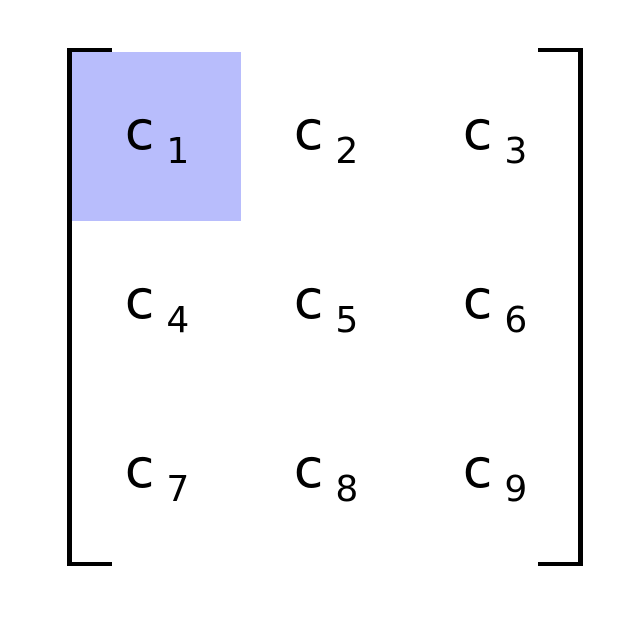 This screenshot has height=621, width=622. What do you see at coordinates (178, 151) in the screenshot?
I see `cell-subscript: 1` at bounding box center [178, 151].